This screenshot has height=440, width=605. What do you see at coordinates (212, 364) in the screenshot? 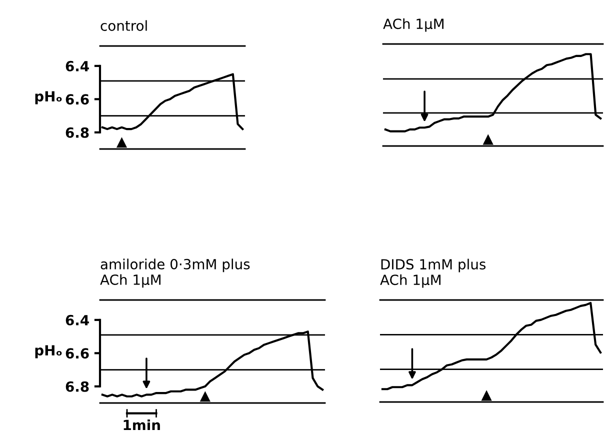
I see `line-series` at bounding box center [212, 364].